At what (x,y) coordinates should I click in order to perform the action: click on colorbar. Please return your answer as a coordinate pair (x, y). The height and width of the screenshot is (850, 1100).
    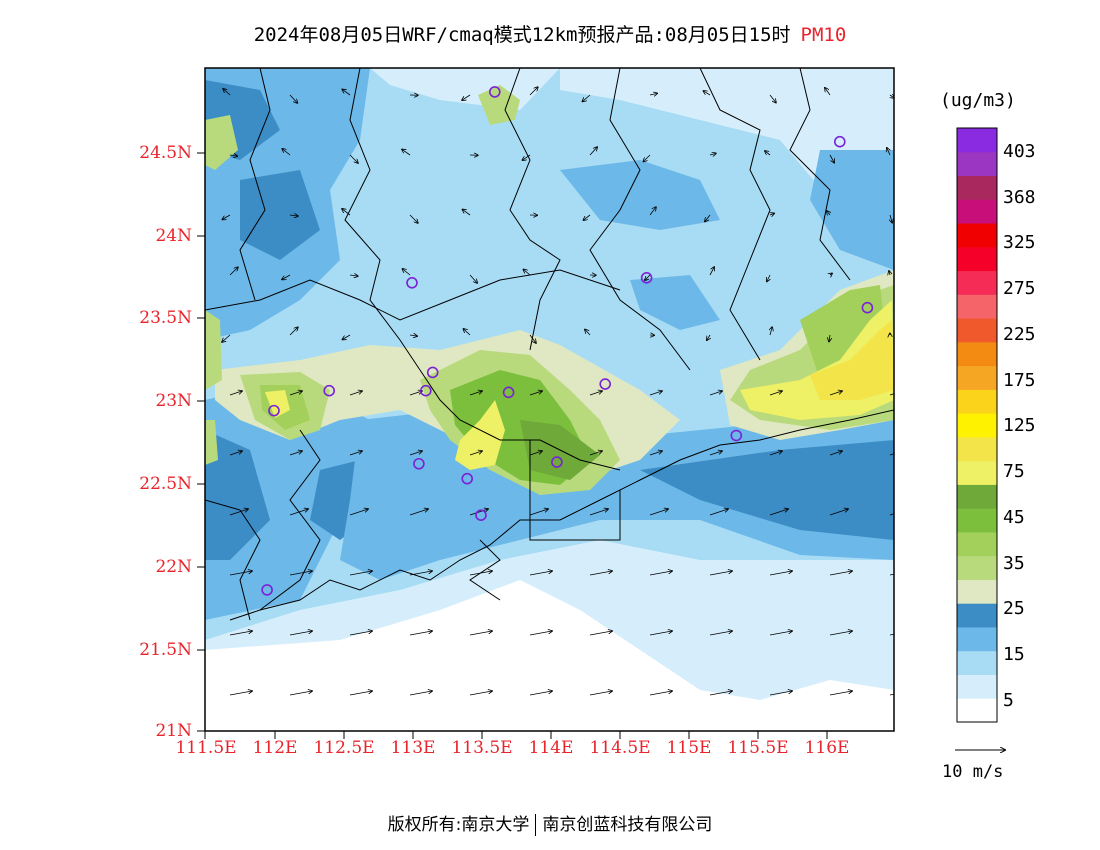
    Looking at the image, I should click on (977, 425).